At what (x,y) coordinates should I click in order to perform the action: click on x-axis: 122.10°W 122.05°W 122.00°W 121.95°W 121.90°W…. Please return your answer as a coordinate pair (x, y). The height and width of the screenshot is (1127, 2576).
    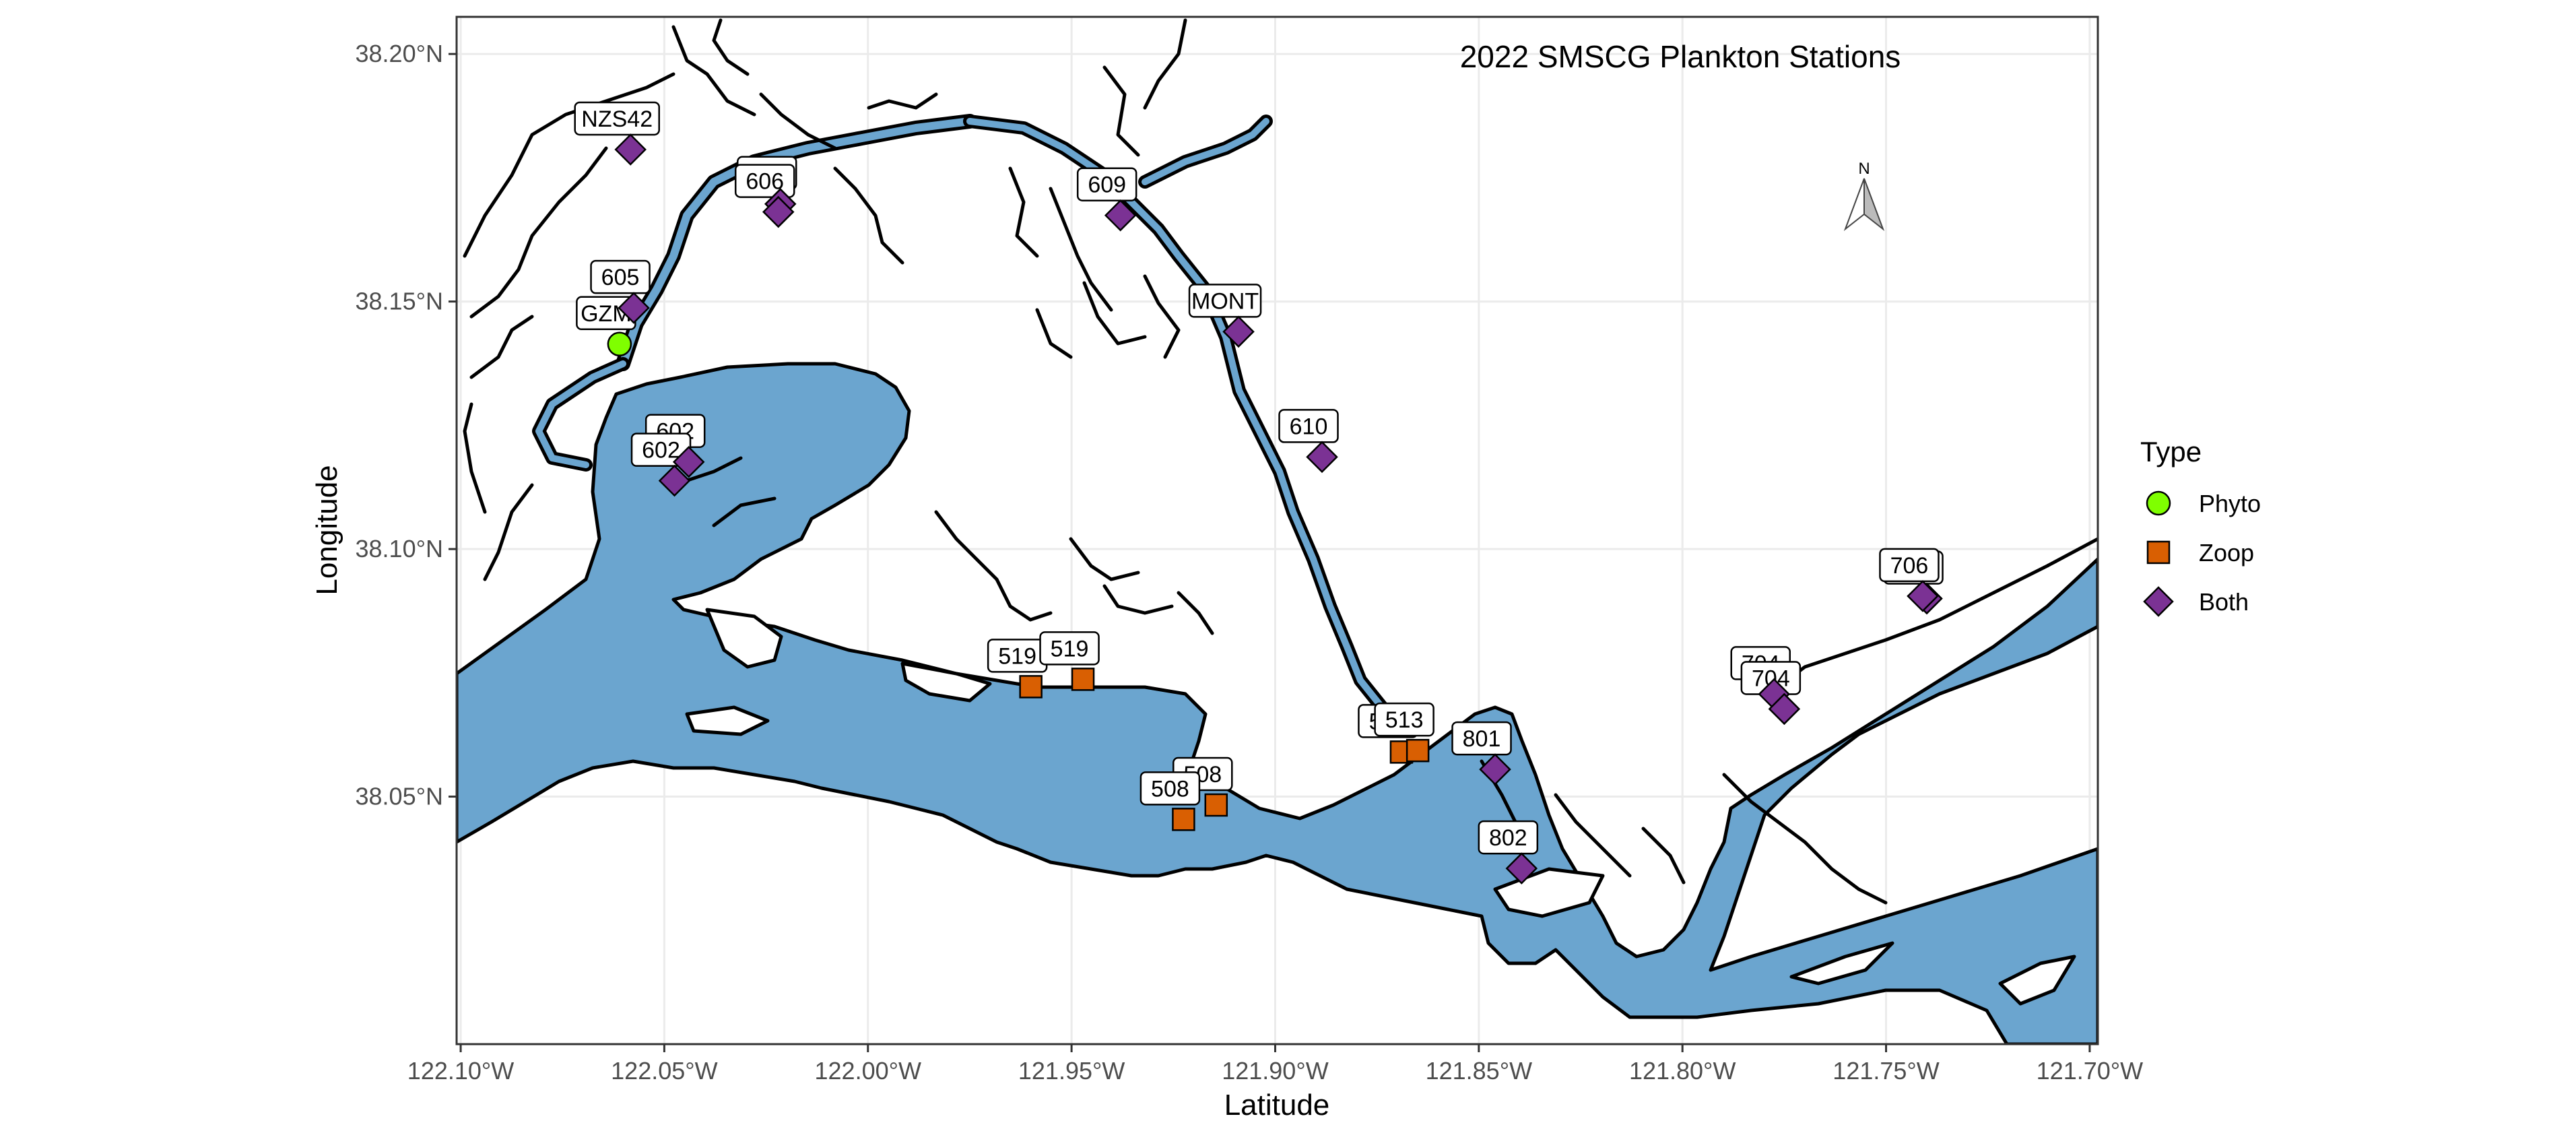
    Looking at the image, I should click on (1275, 1064).